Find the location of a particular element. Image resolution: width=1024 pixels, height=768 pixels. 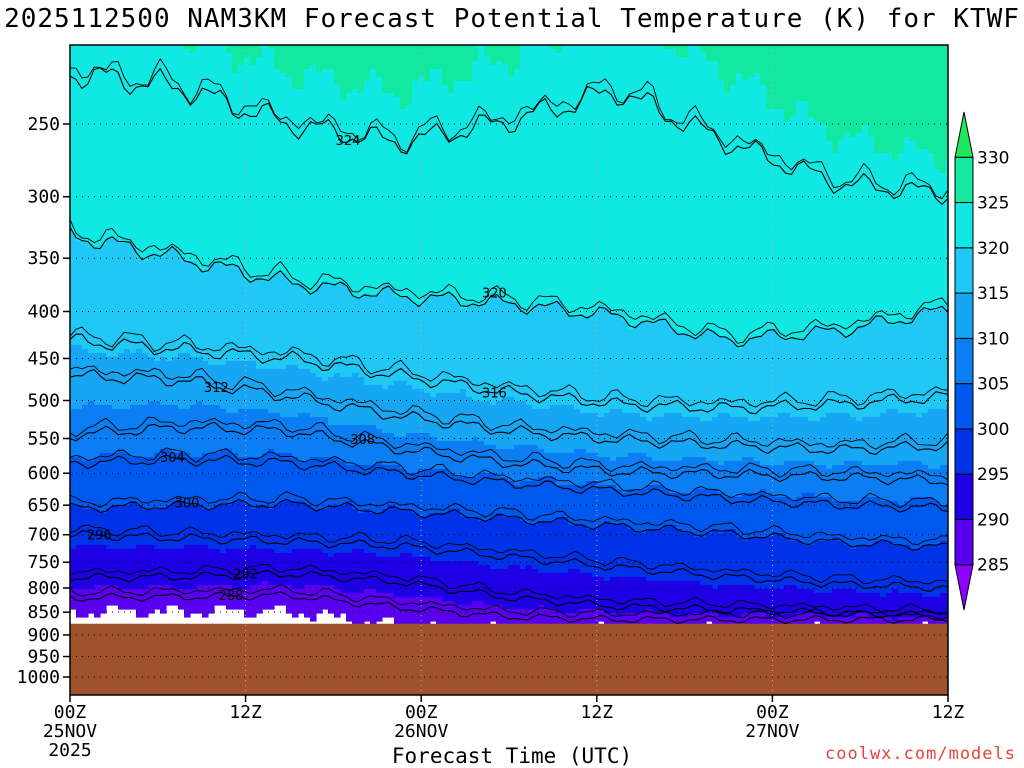

x-tick-label: 26NOV is located at coordinates (421, 731).